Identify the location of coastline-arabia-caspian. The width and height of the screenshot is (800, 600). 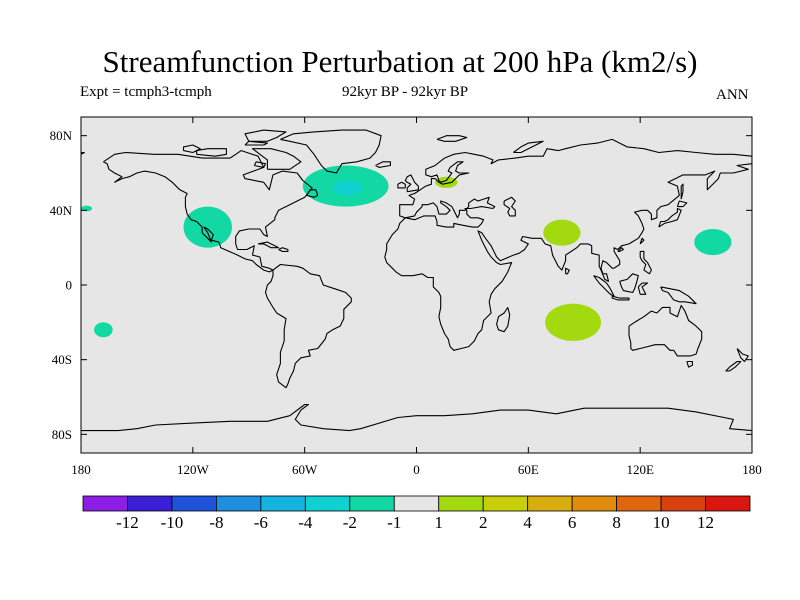
(509, 206).